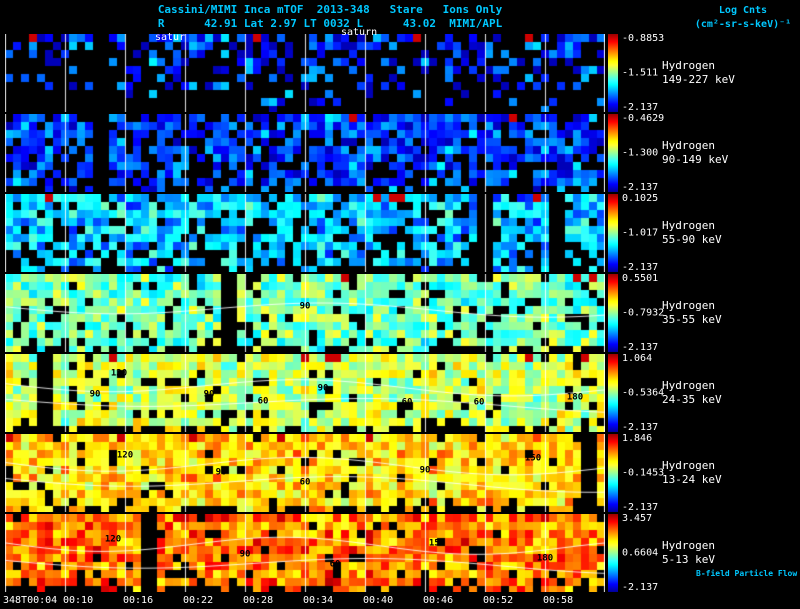 The width and height of the screenshot is (800, 609). What do you see at coordinates (637, 518) in the screenshot?
I see `colorbar-max-label: 3.457` at bounding box center [637, 518].